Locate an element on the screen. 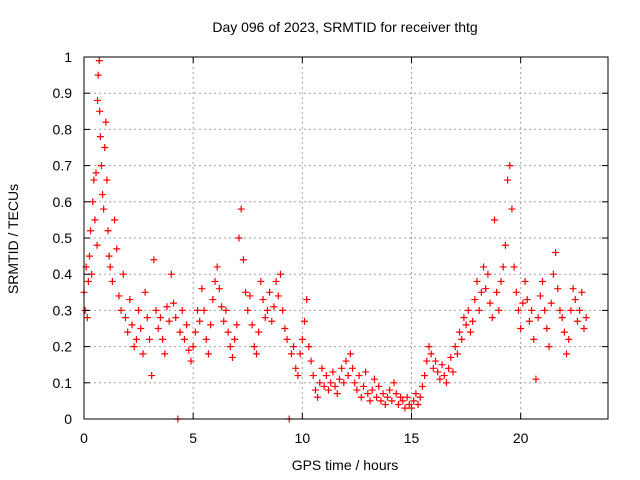 The height and width of the screenshot is (480, 640). y-tick-label: 0.2 is located at coordinates (63, 347).